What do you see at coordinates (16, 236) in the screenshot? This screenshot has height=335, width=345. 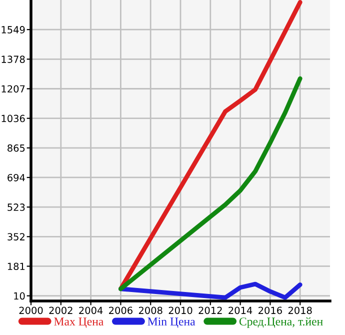 I see `y-tick-label: 352` at bounding box center [16, 236].